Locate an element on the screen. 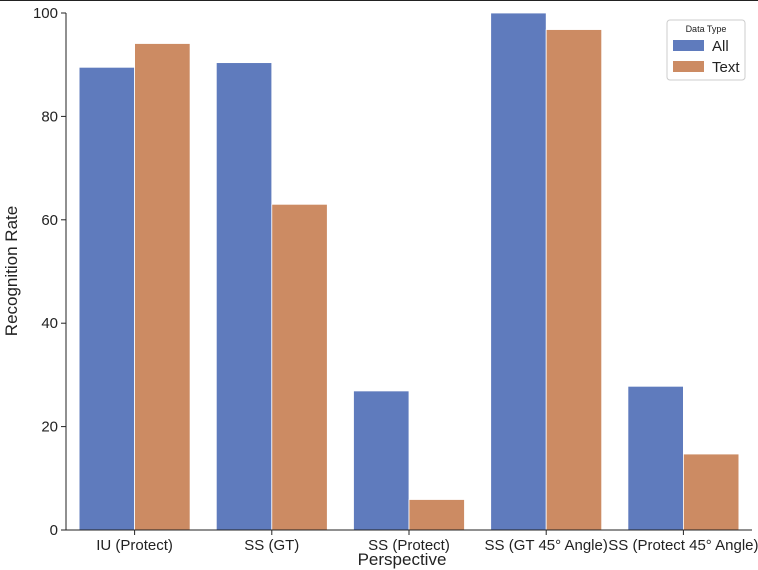  y-tick-label-0: 0 is located at coordinates (54, 530).